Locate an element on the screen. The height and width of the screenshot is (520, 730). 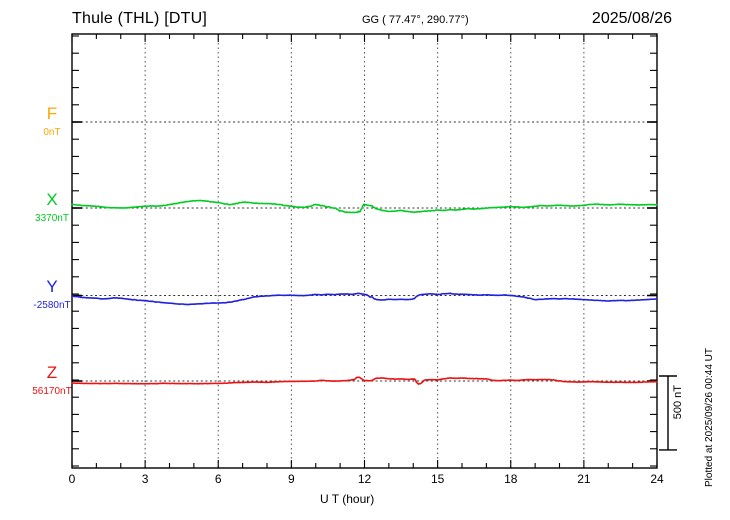
x-tick-label: 3 is located at coordinates (145, 479).